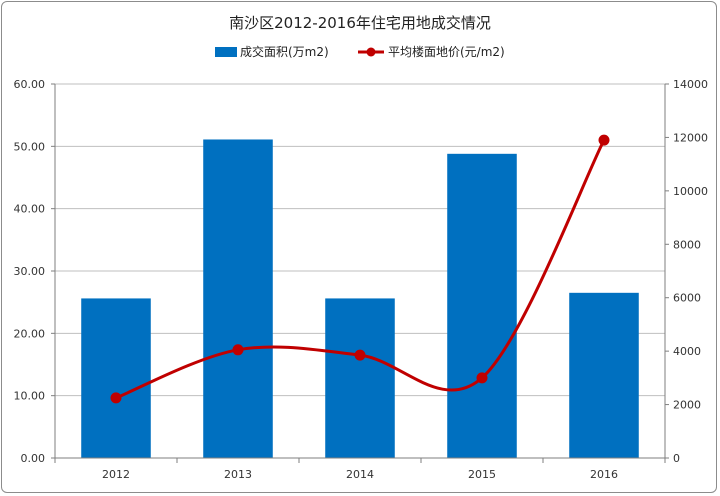 The height and width of the screenshot is (496, 720). Describe the element at coordinates (482, 474) in the screenshot. I see `category-label: 2015` at that location.